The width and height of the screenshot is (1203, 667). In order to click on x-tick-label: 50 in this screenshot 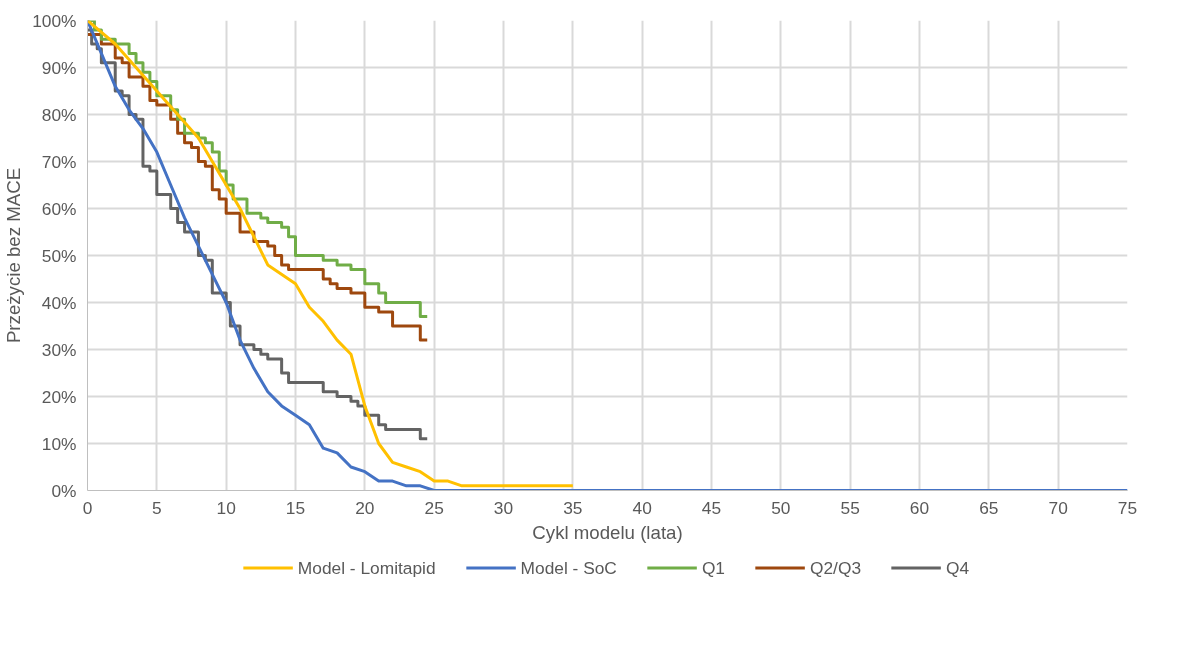, I will do `click(781, 507)`.